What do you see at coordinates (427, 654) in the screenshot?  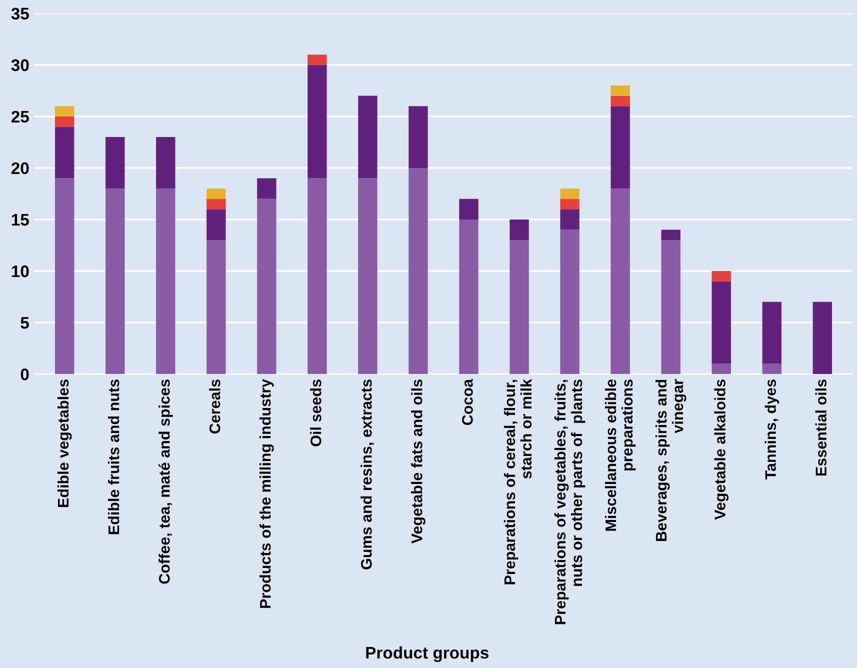 I see `x-axis-title: Product groups` at bounding box center [427, 654].